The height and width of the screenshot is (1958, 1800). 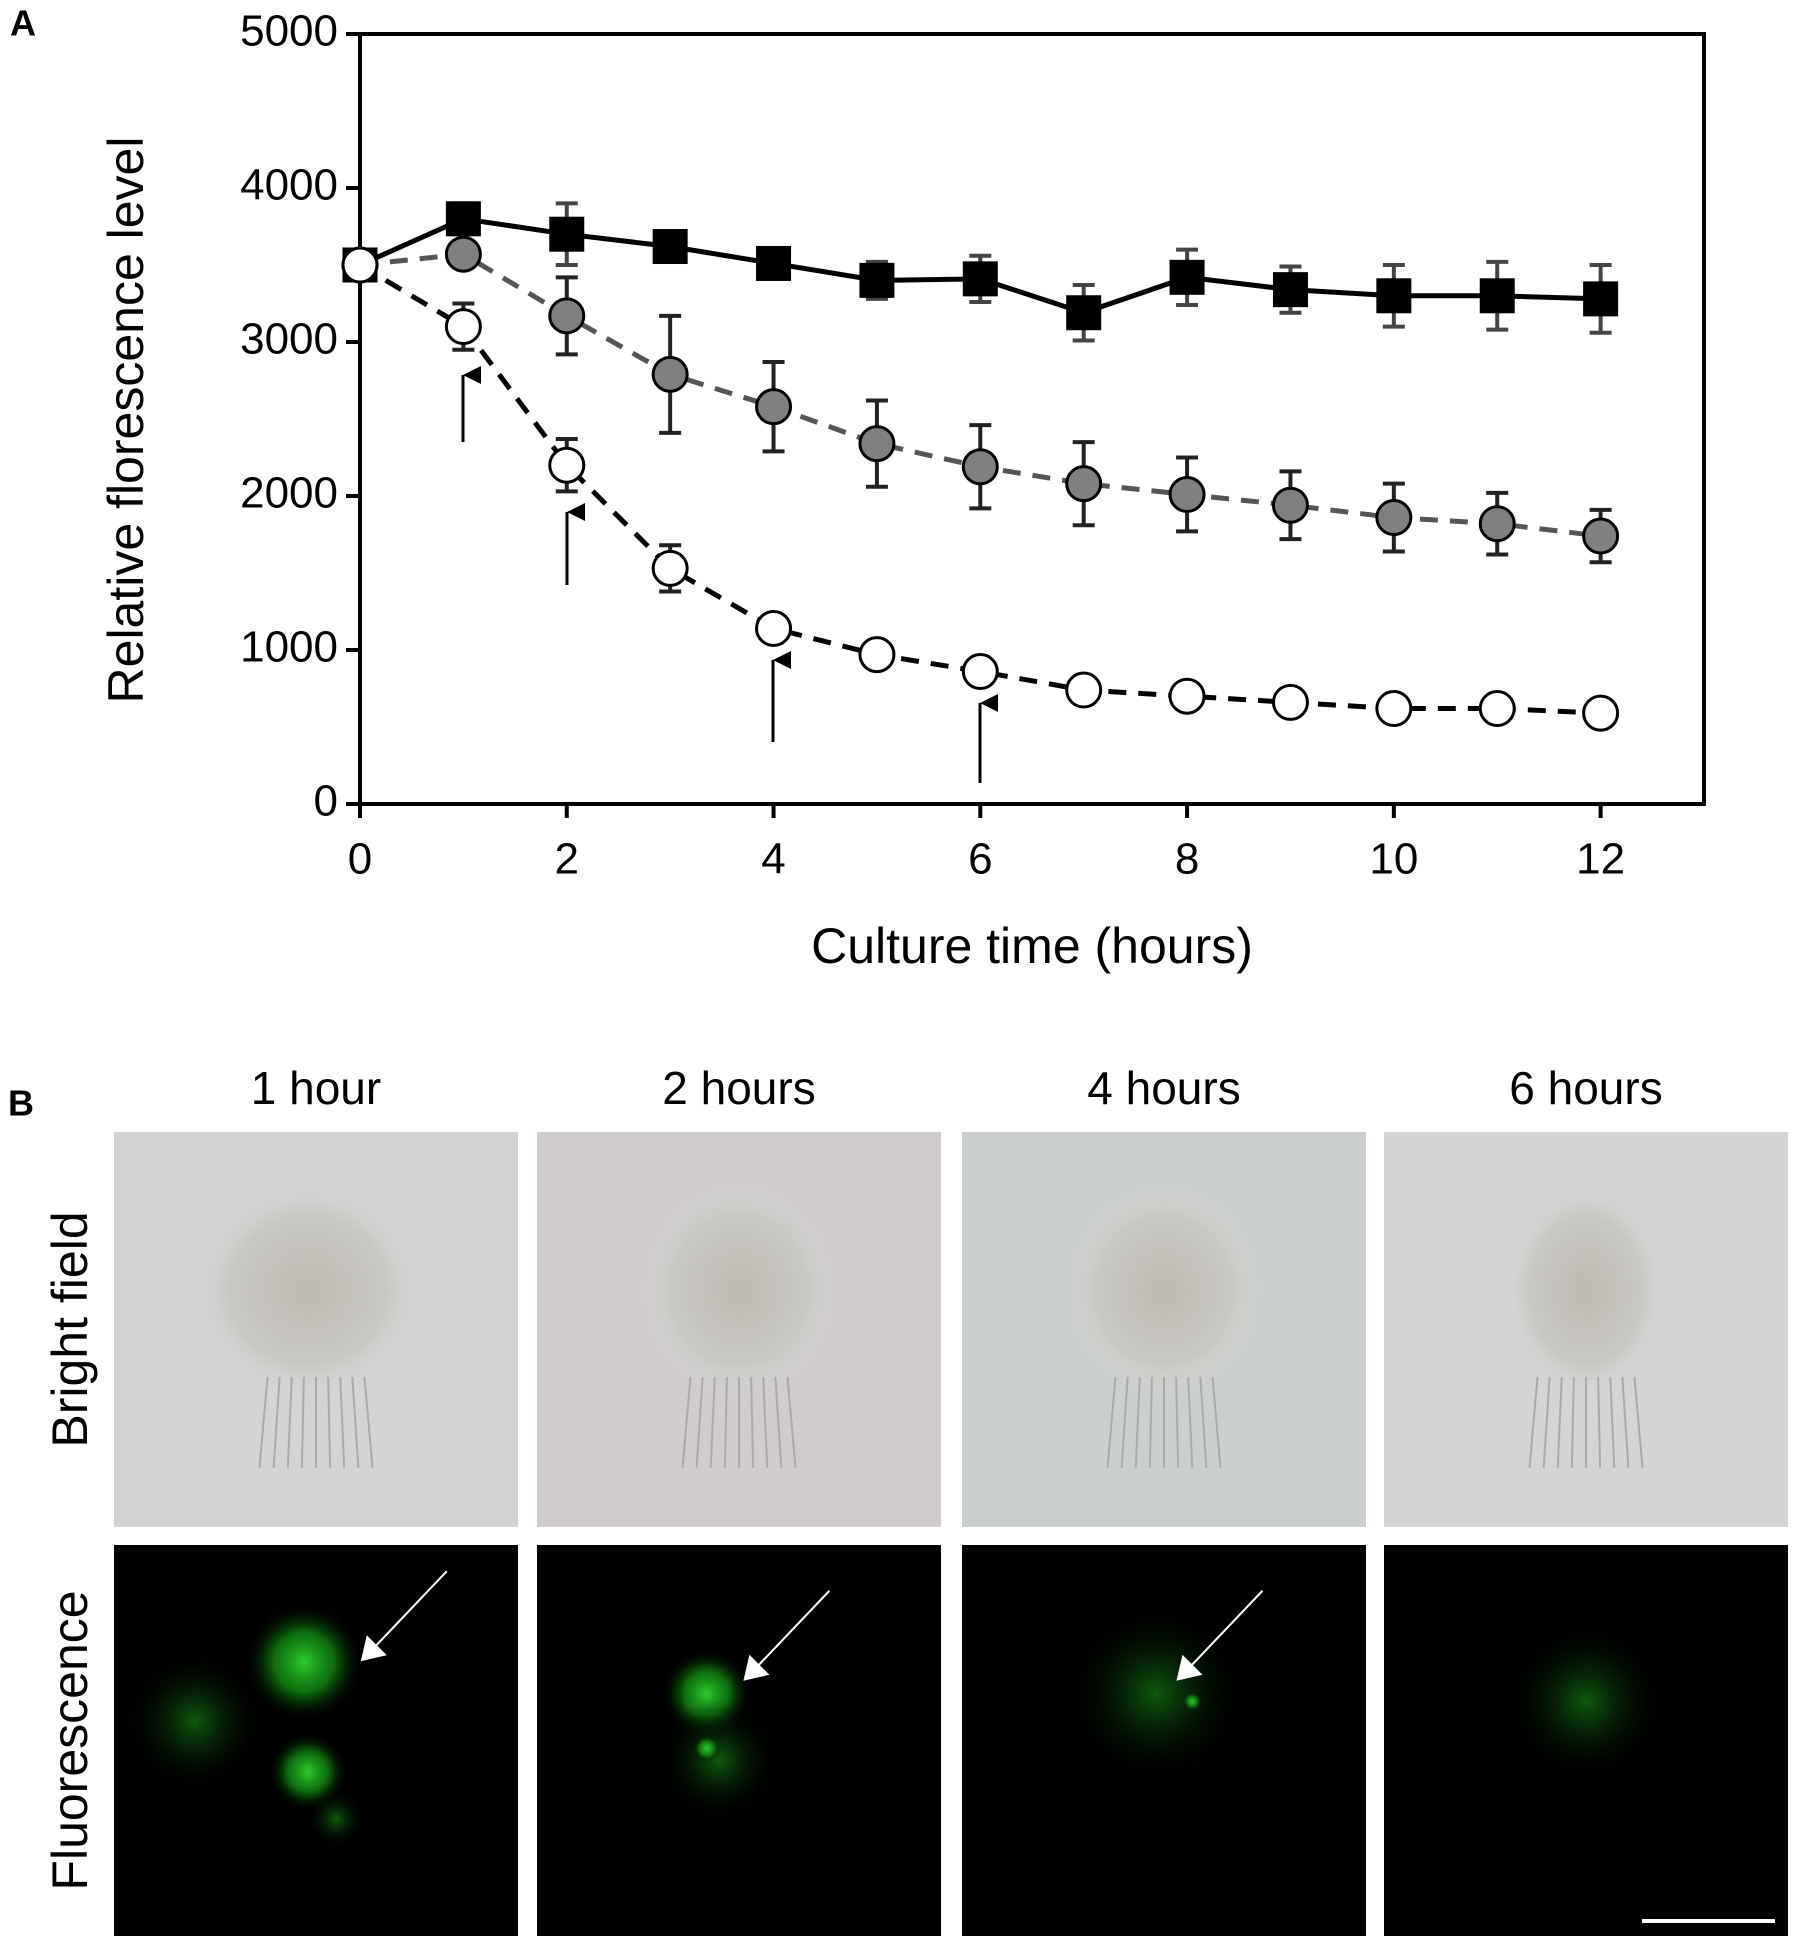 What do you see at coordinates (289, 339) in the screenshot?
I see `y-tick-label: 3000` at bounding box center [289, 339].